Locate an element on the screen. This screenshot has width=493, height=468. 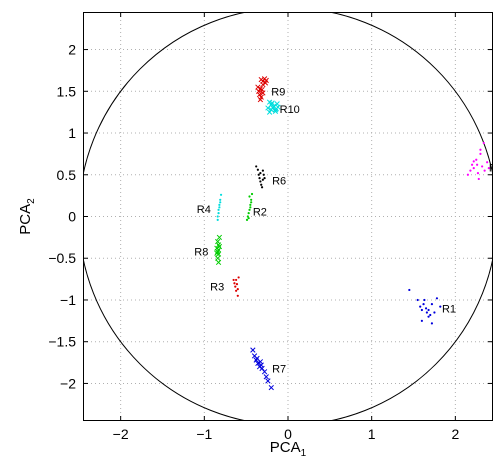
cluster-label-r4: R4 is located at coordinates (204, 210).